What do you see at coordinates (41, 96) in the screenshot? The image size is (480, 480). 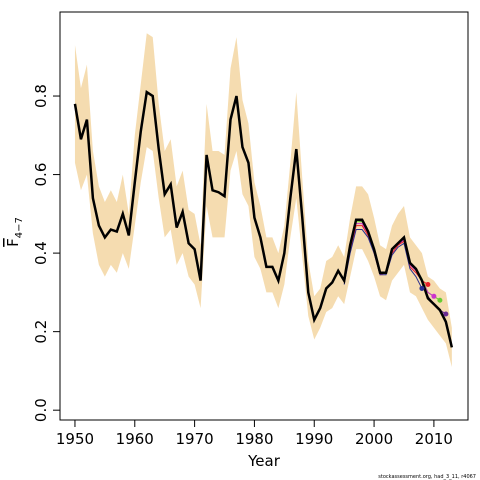 I see `y-tick-label: 0.8` at bounding box center [41, 96].